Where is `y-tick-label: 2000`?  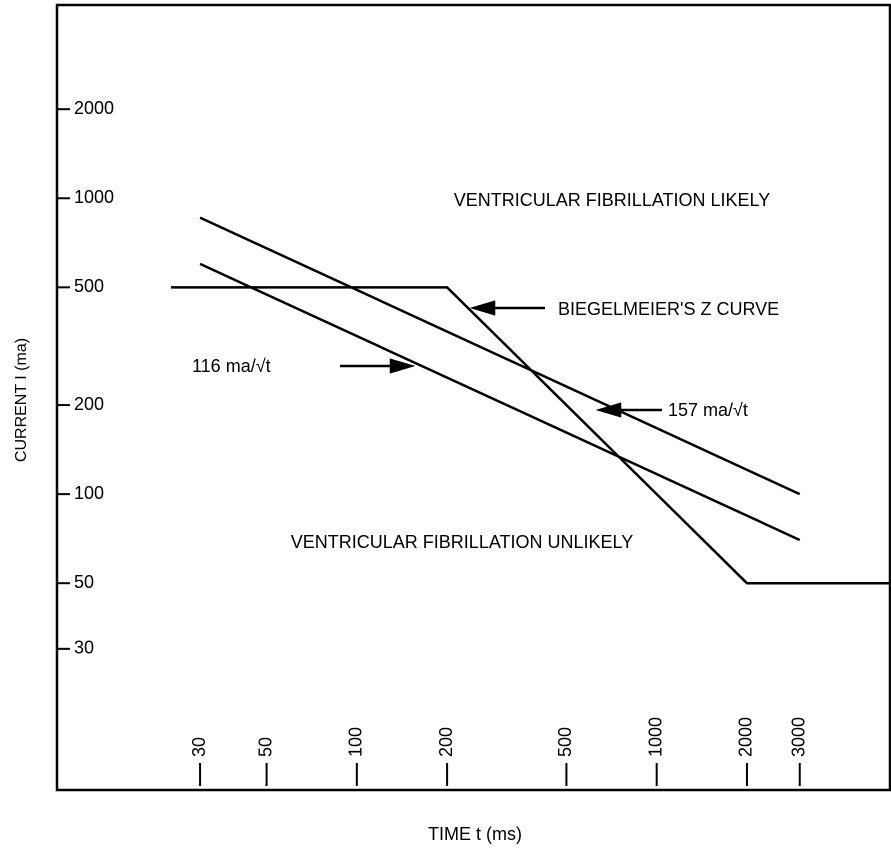 y-tick-label: 2000 is located at coordinates (94, 108).